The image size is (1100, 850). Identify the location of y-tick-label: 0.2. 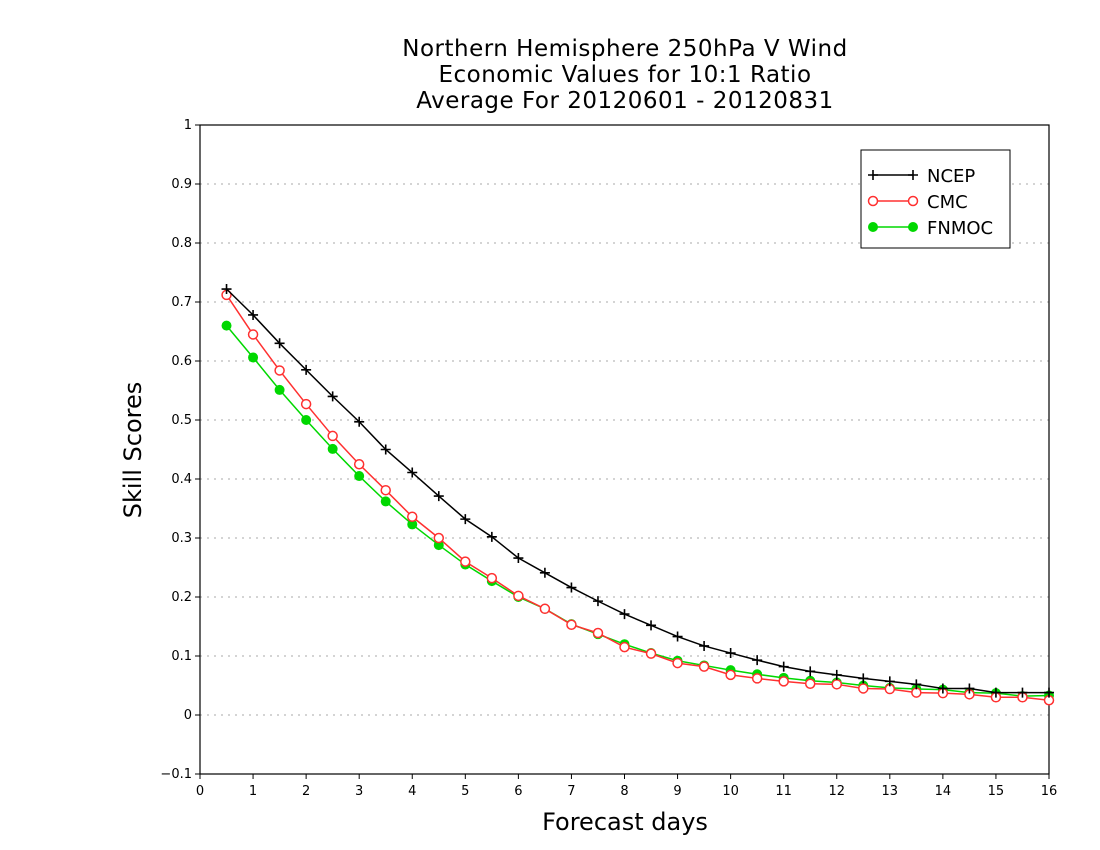
(181, 597).